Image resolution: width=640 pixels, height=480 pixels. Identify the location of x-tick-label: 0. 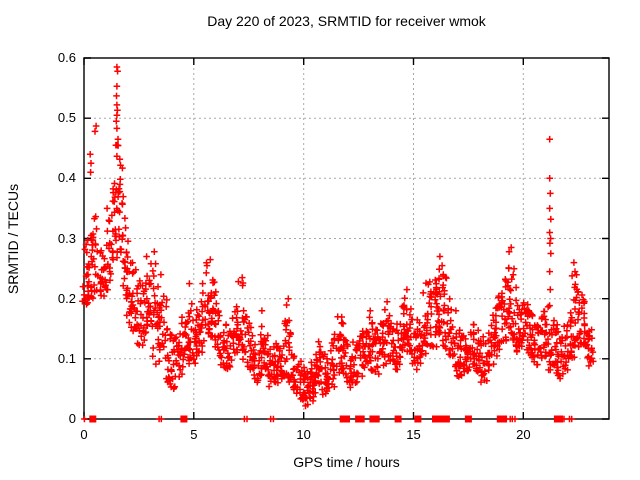
(84, 434).